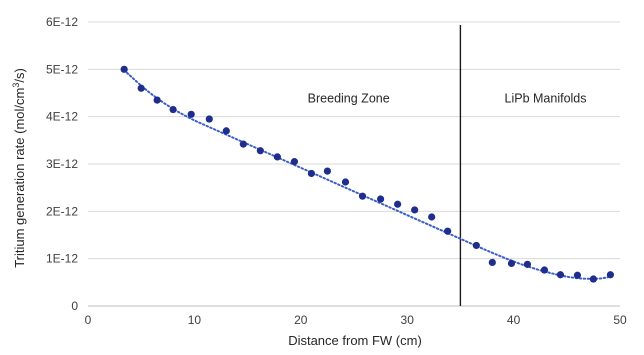  I want to click on x-tick-label: 30, so click(408, 320).